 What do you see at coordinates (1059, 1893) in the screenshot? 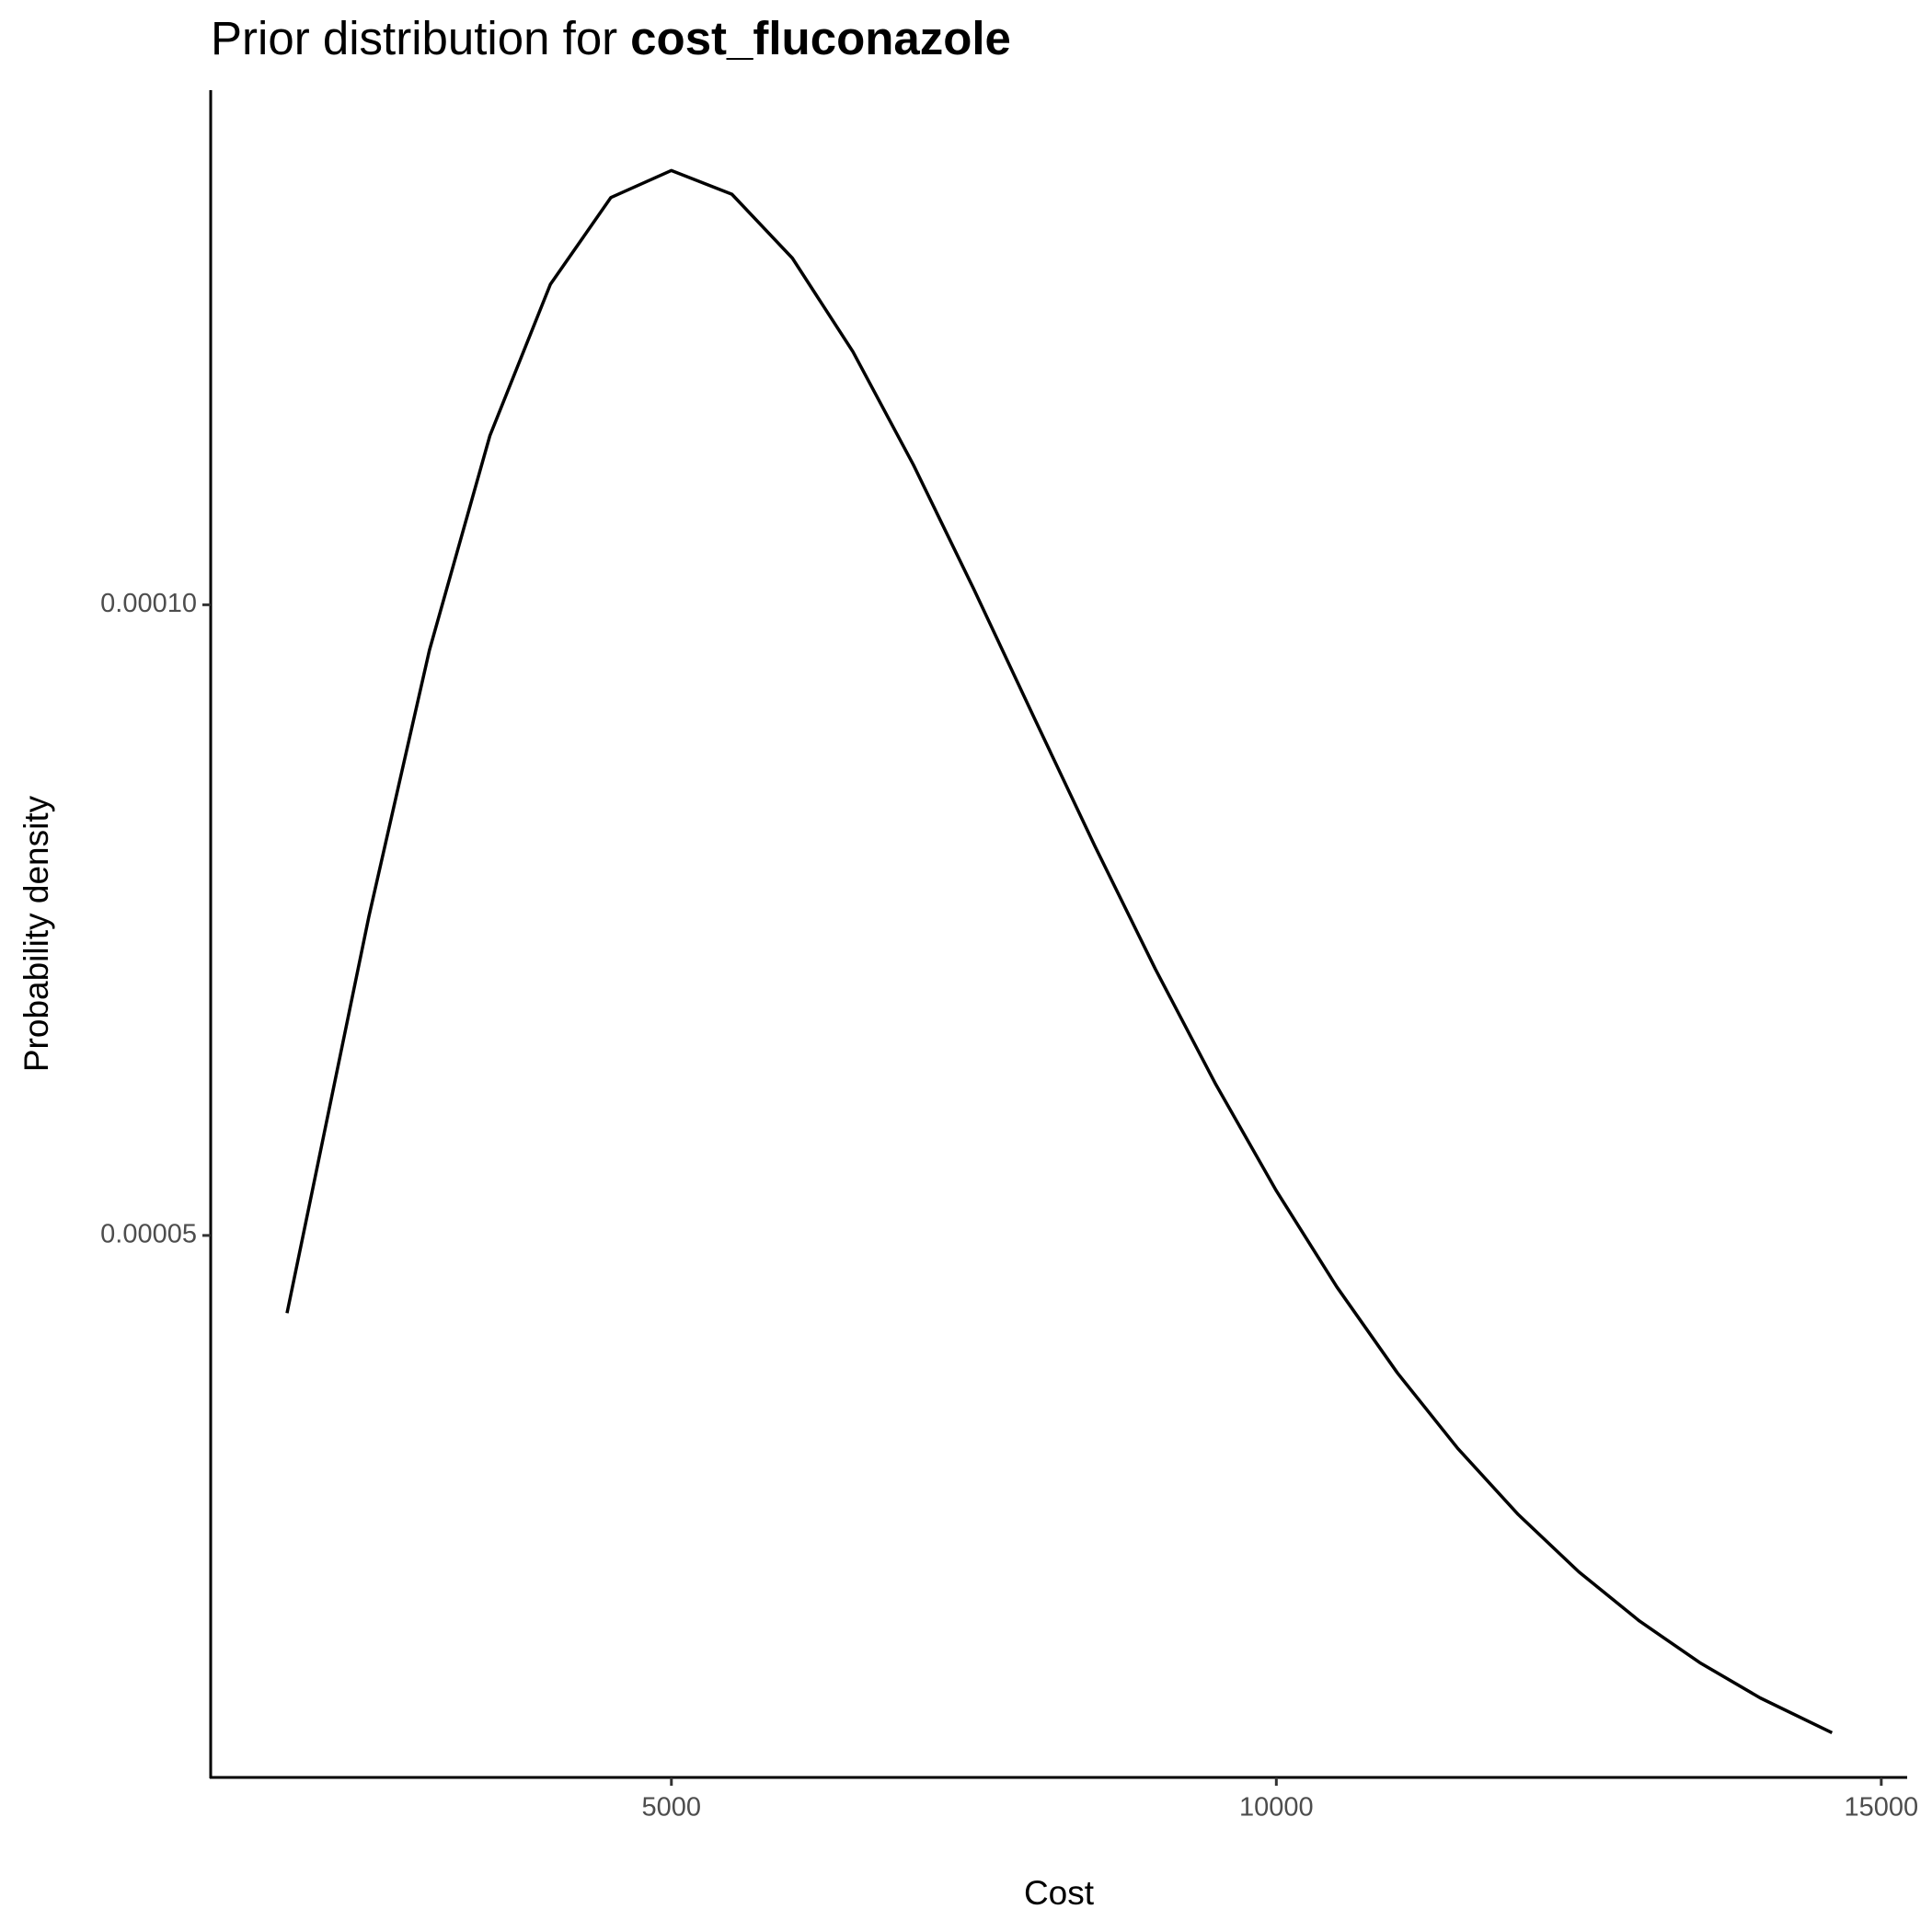
I see `x-axis-title: Cost` at bounding box center [1059, 1893].